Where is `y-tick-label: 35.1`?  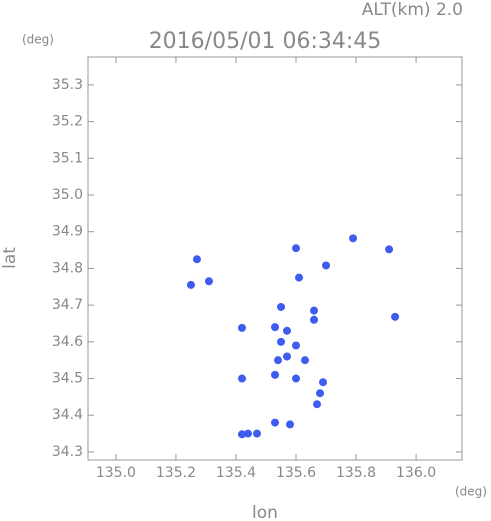 y-tick-label: 35.1 is located at coordinates (67, 158).